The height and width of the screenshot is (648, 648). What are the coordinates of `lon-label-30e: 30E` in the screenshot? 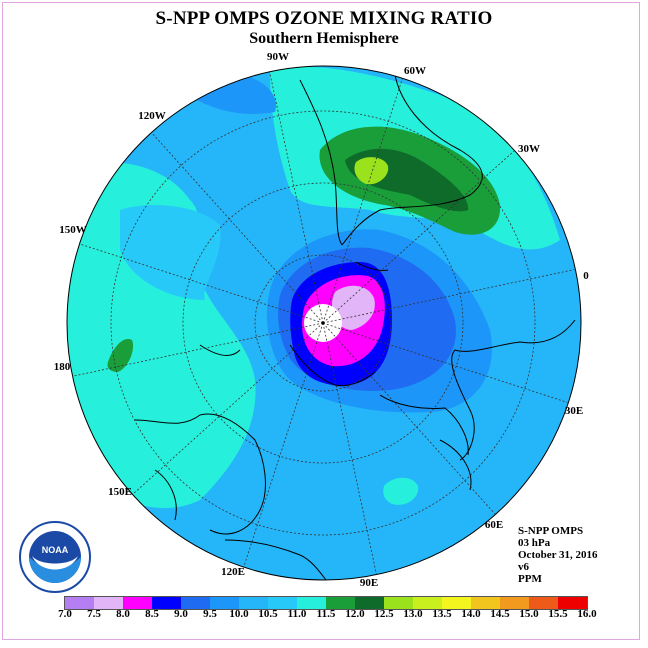 It's located at (574, 411).